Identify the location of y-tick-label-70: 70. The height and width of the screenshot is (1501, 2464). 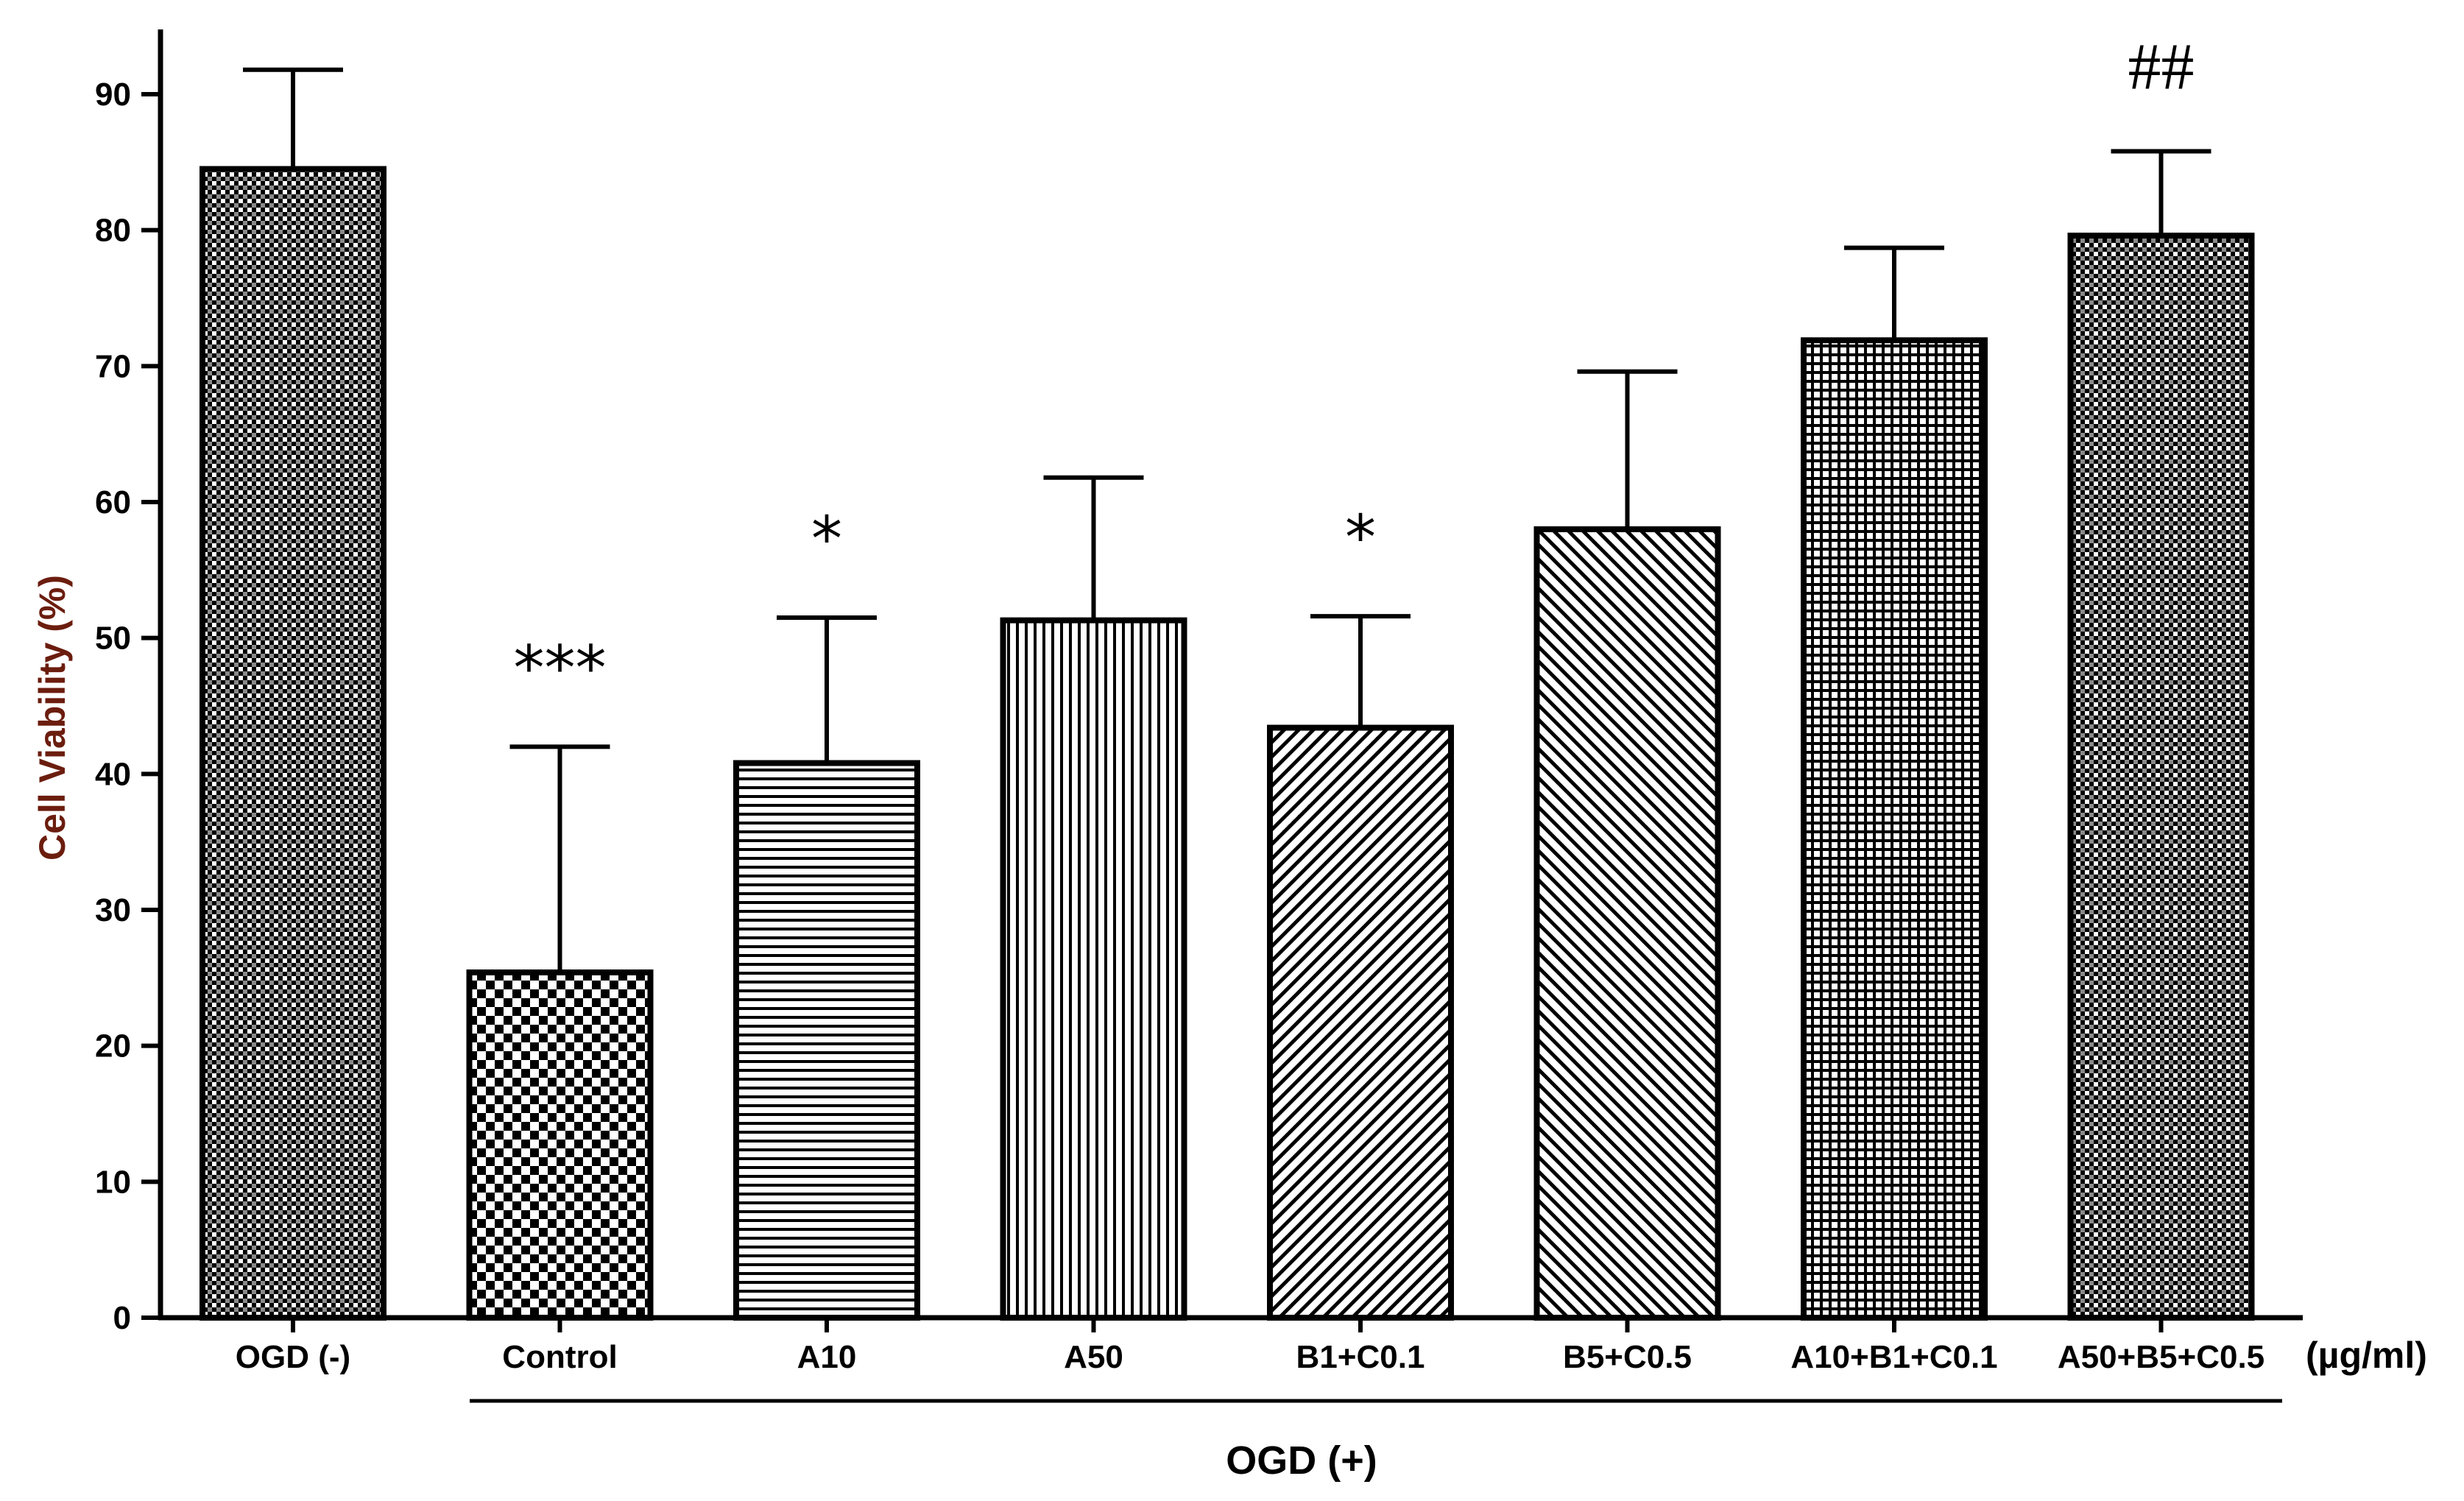
(113, 366).